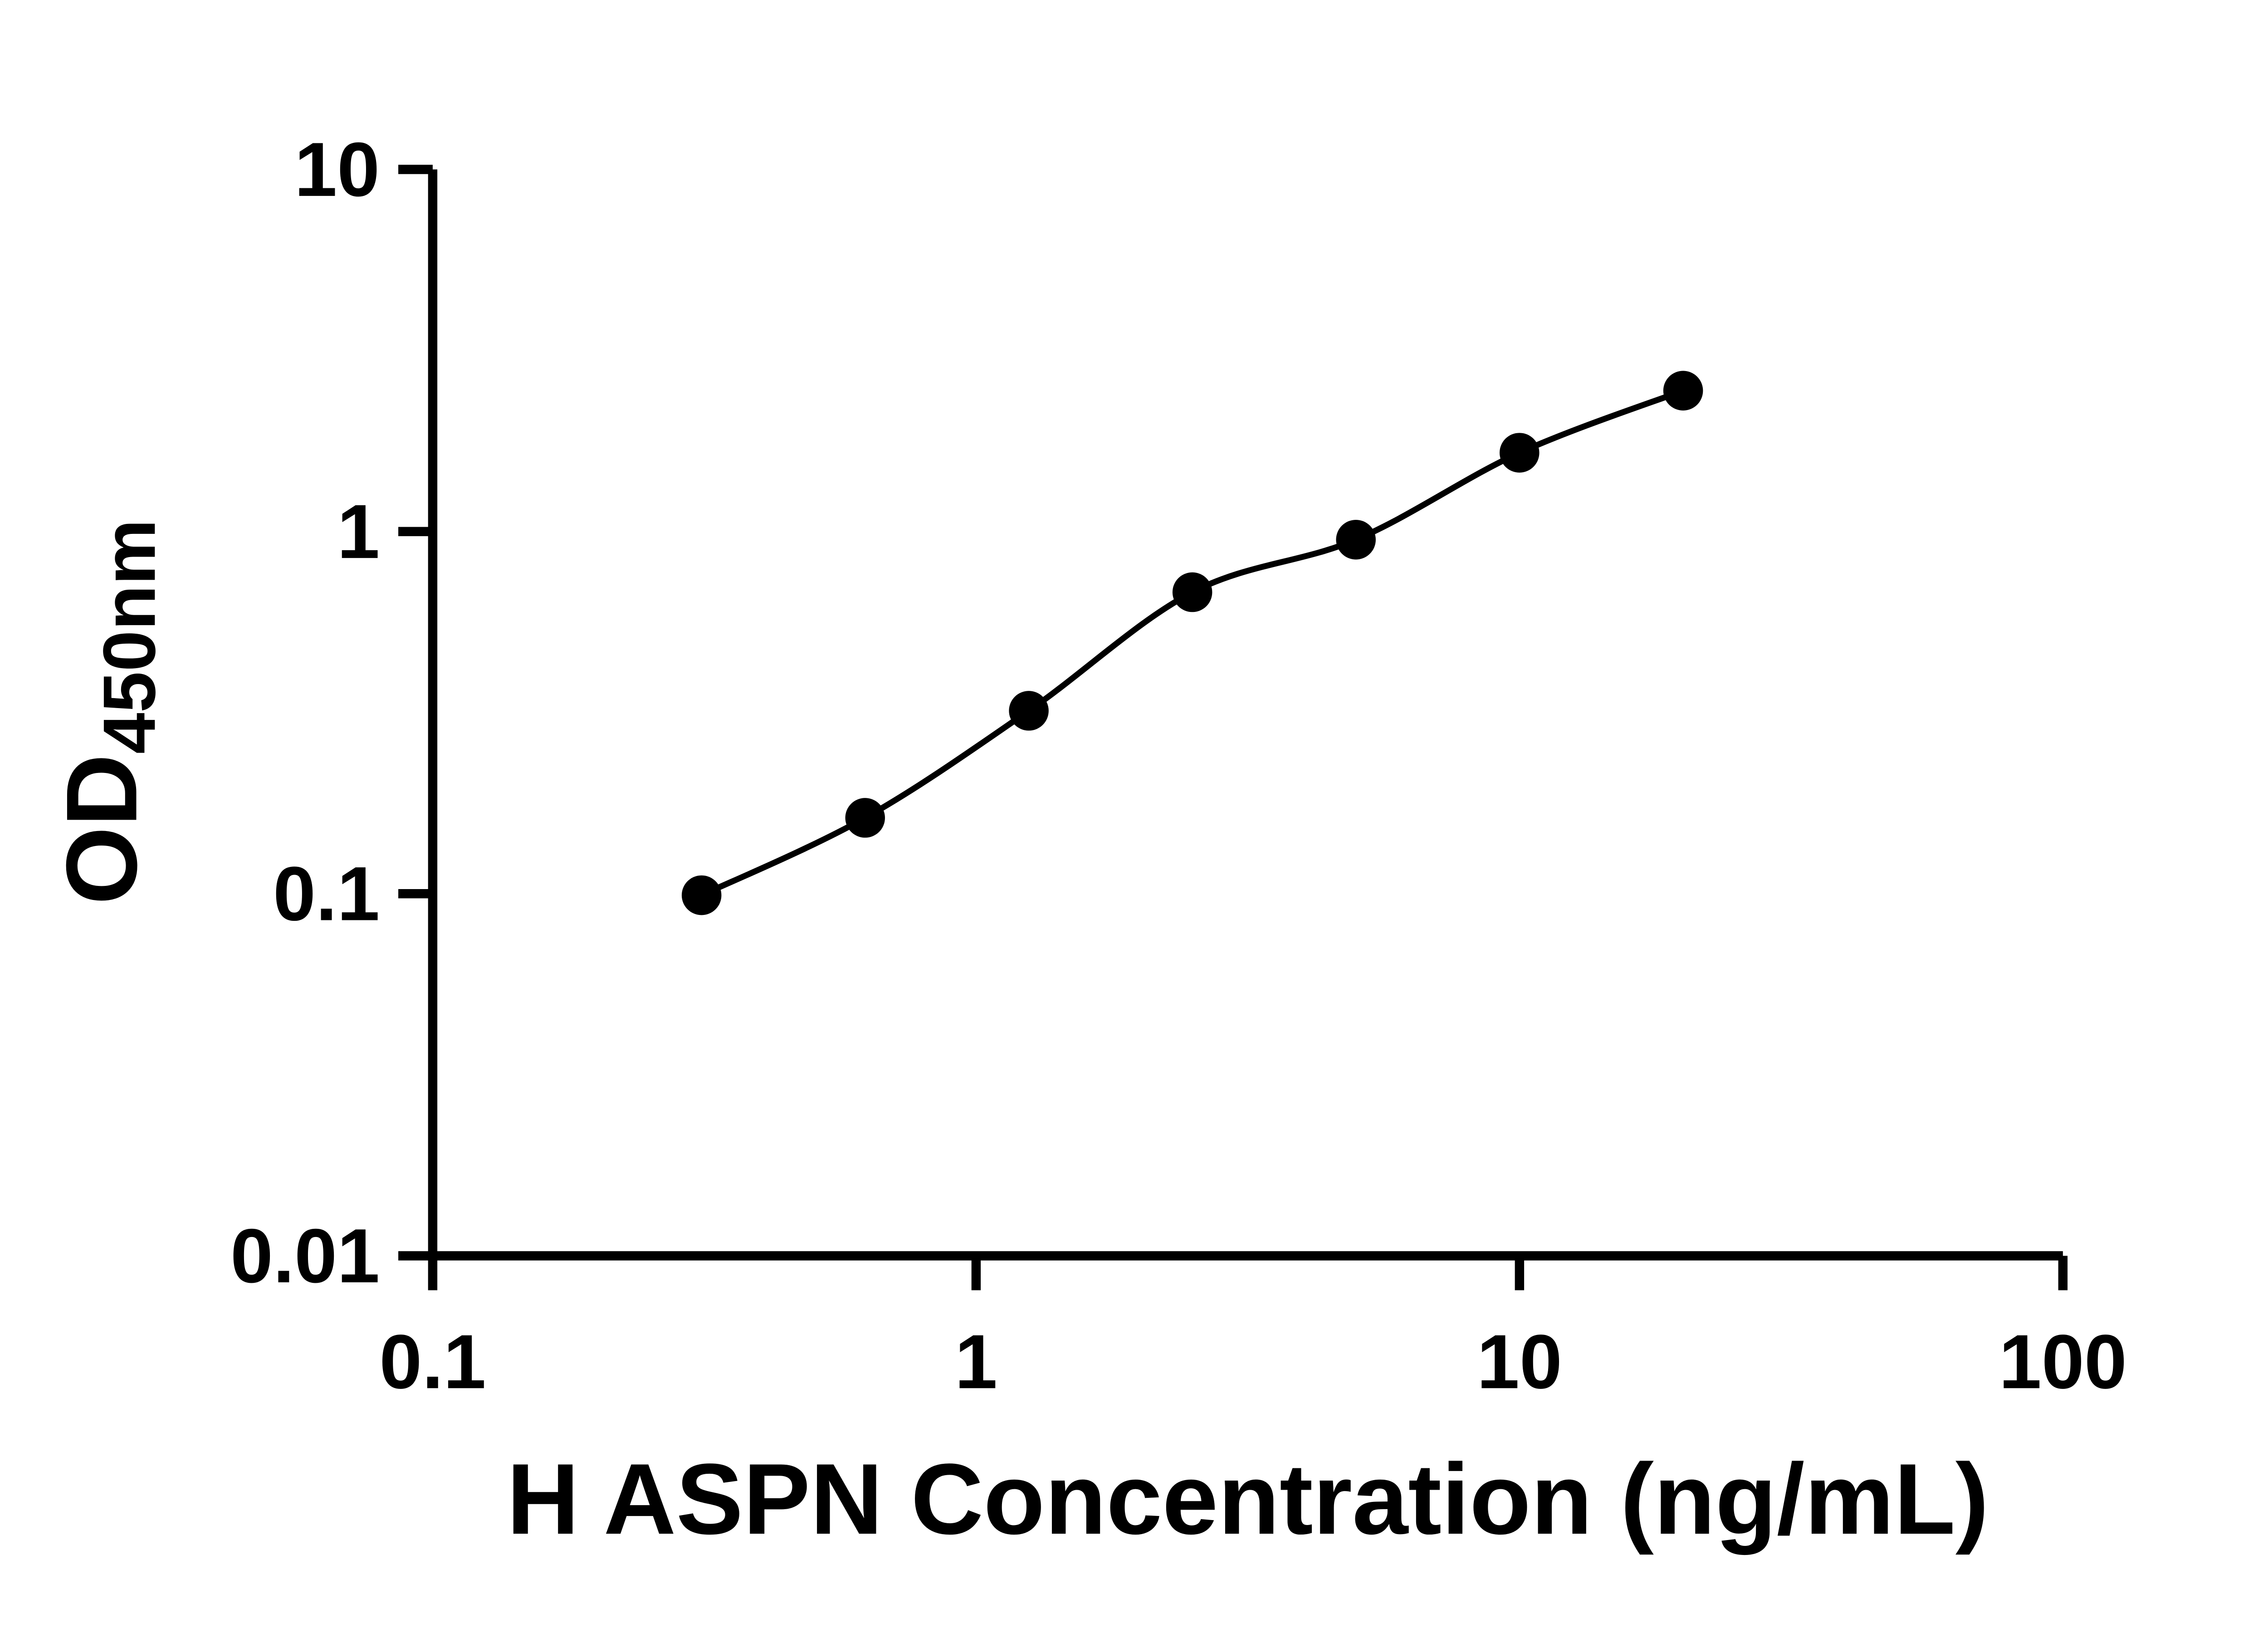  I want to click on y-axis-title: OD450nm, so click(108, 712).